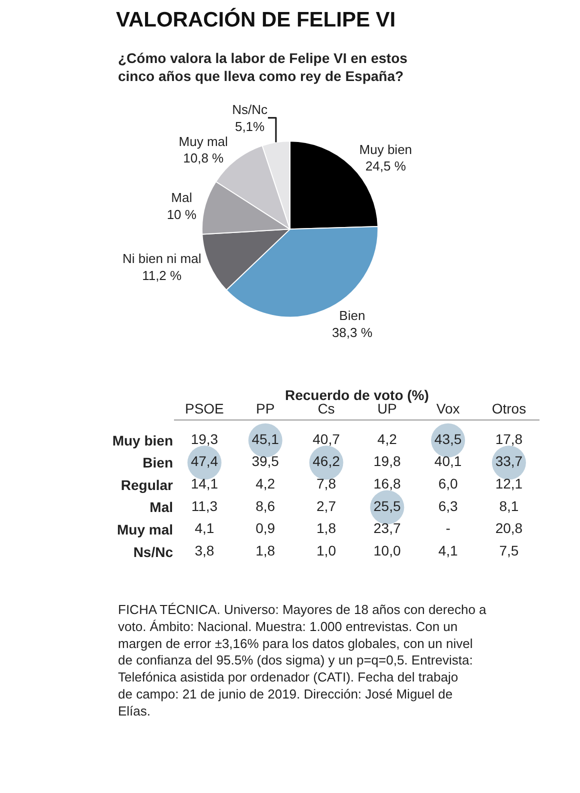 The width and height of the screenshot is (580, 793). What do you see at coordinates (509, 438) in the screenshot?
I see `data-label: 17,8` at bounding box center [509, 438].